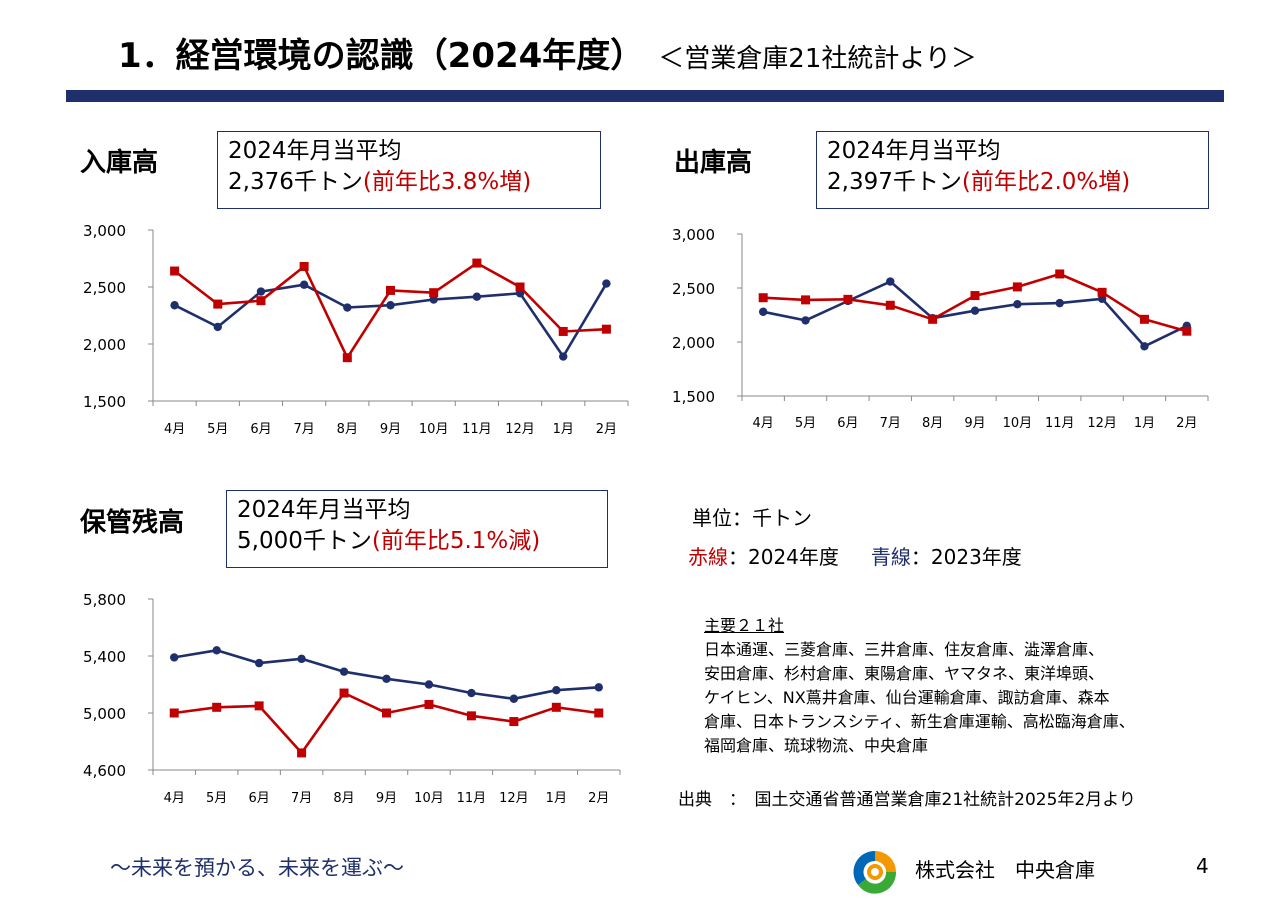  Describe the element at coordinates (904, 649) in the screenshot. I see `companies-line: 日本通運、三菱倉庫、三井倉庫、住友倉庫、澁澤倉庫、` at that location.